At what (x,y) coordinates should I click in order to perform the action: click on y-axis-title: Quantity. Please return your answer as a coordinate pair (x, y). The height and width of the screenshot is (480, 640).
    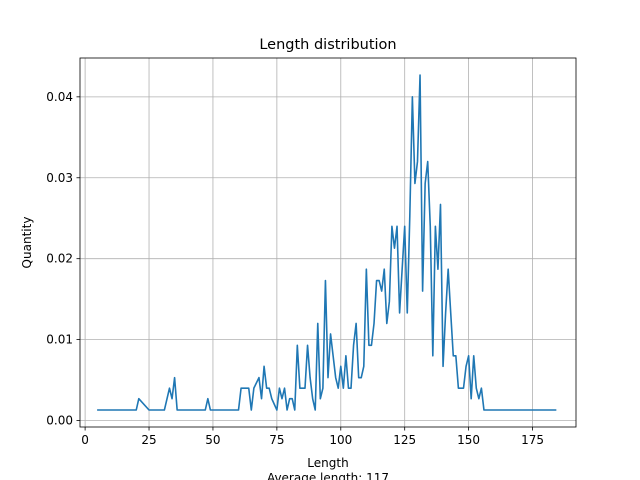
    Looking at the image, I should click on (27, 243).